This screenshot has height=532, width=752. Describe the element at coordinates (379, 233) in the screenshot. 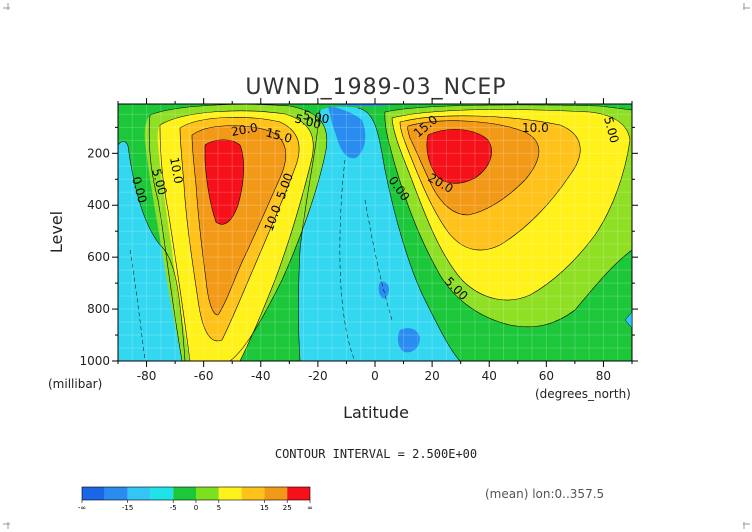

I see `band-cyan-center` at that location.